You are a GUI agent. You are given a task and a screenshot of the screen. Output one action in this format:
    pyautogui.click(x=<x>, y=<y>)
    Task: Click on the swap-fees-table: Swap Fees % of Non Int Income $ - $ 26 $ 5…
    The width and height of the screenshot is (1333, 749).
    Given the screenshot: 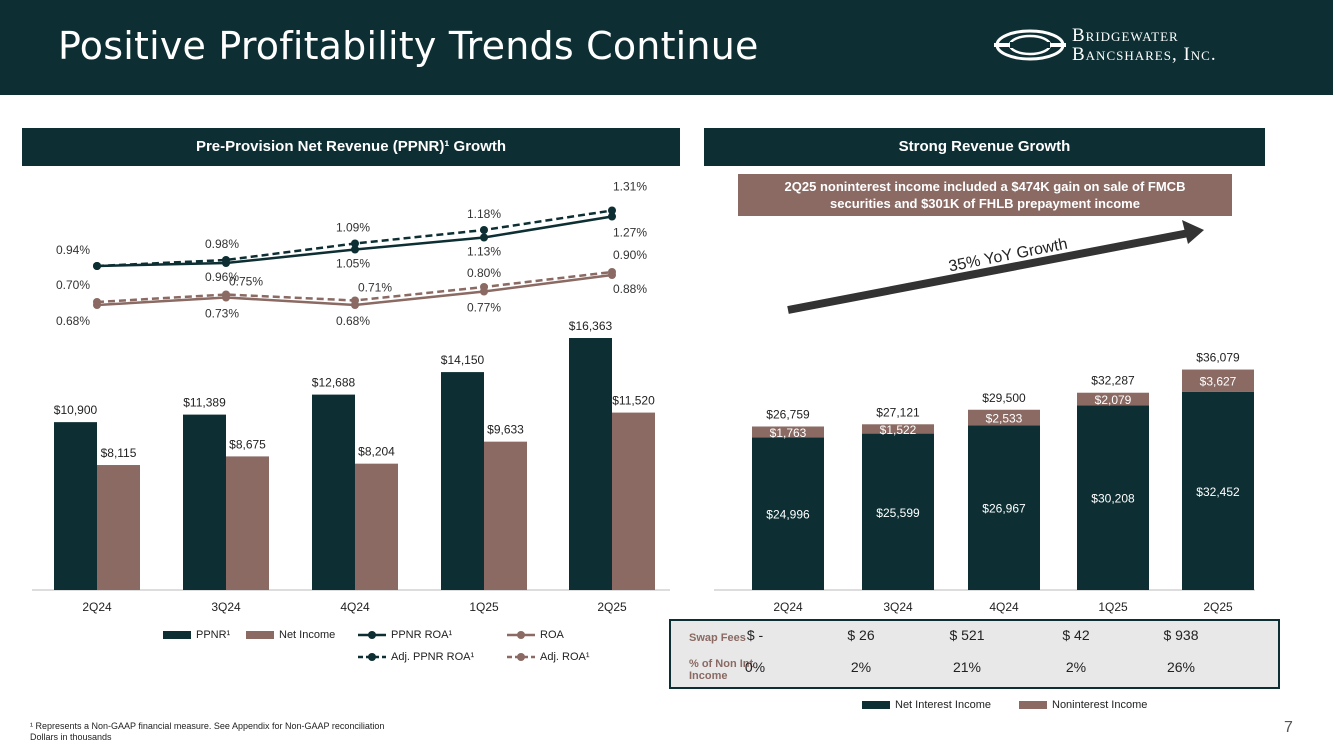 What is the action you would take?
    pyautogui.click(x=974, y=654)
    